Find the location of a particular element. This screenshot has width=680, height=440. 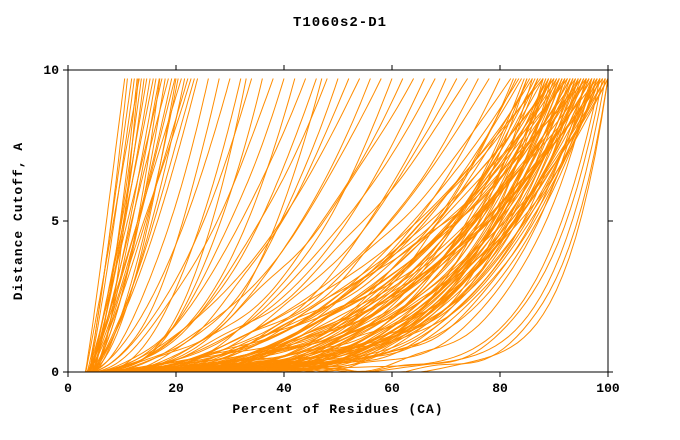

x-tick-label: 40 is located at coordinates (284, 388).